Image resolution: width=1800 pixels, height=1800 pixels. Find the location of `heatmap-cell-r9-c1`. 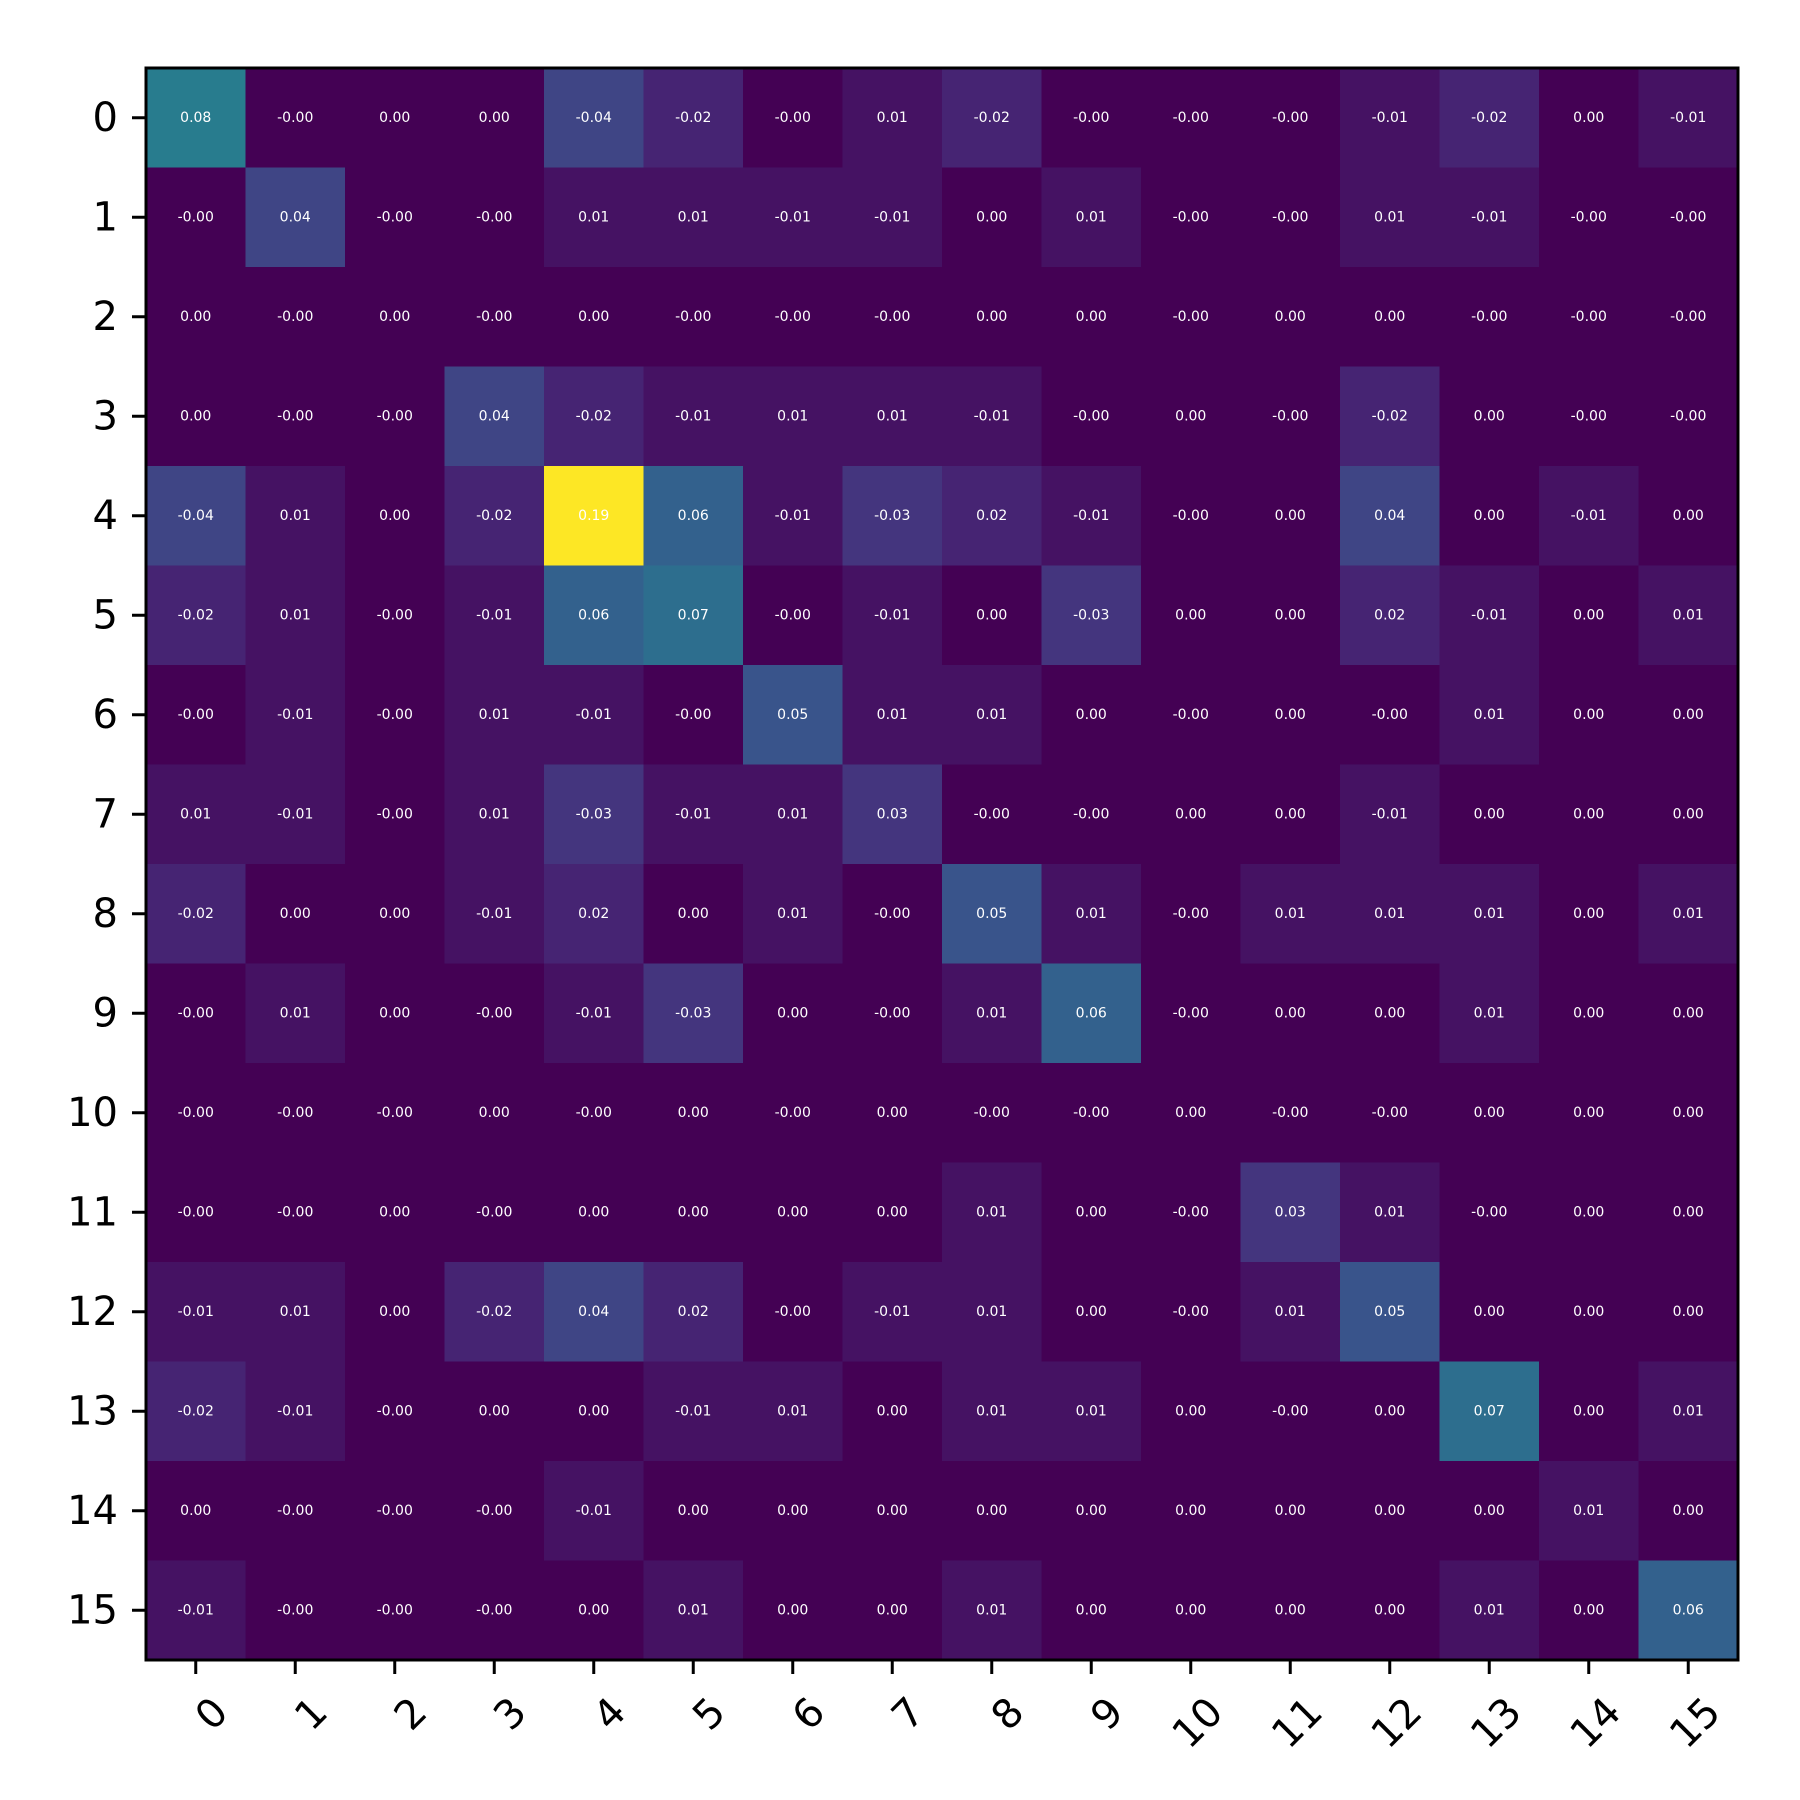

heatmap-cell-r9-c1 is located at coordinates (295, 1013).